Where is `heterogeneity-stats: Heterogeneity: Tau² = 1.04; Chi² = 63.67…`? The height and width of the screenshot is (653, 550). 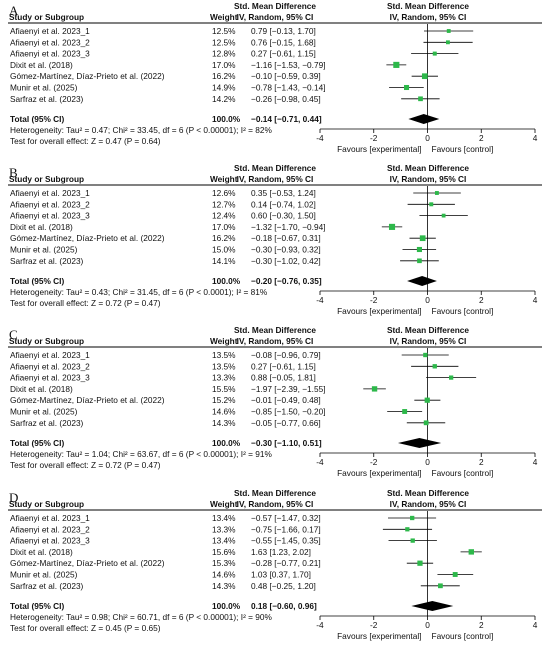 heterogeneity-stats: Heterogeneity: Tau² = 1.04; Chi² = 63.67… is located at coordinates (141, 454).